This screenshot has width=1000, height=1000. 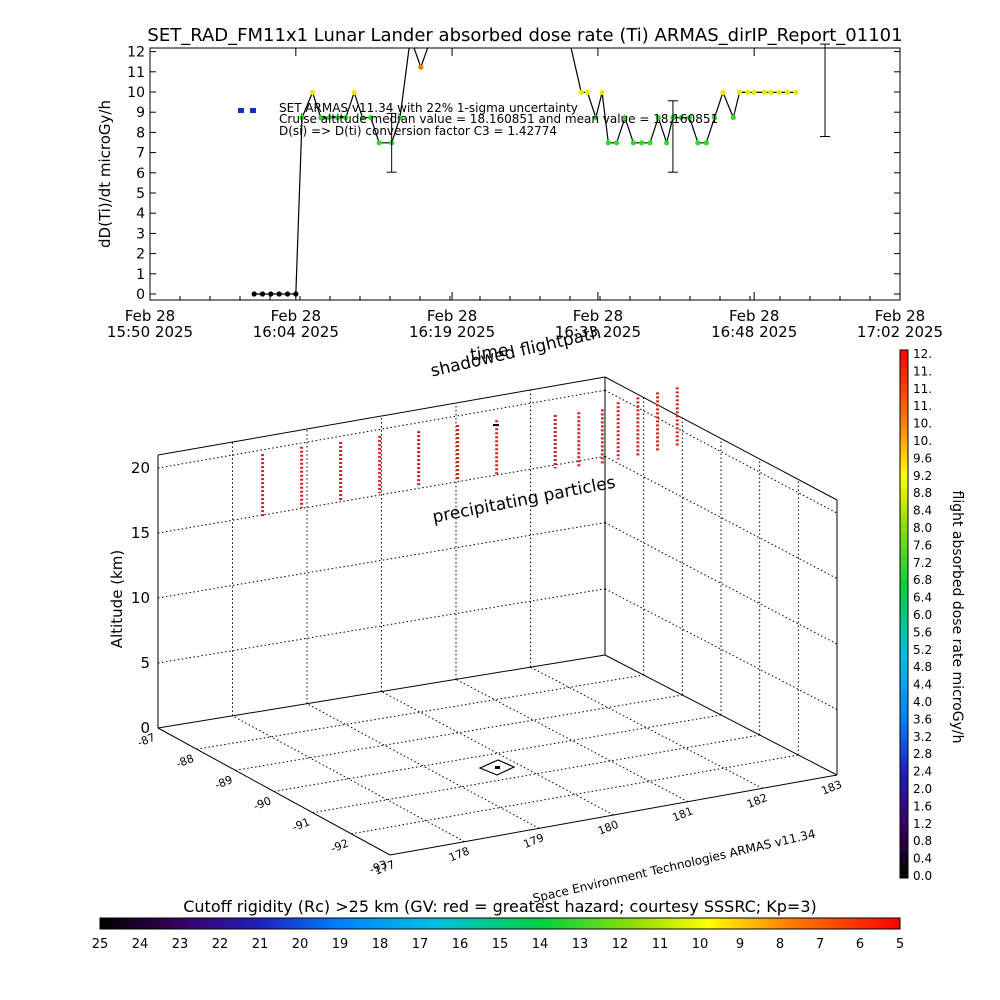 I want to click on dose-colorbar-tick-label: 1.6, so click(x=922, y=806).